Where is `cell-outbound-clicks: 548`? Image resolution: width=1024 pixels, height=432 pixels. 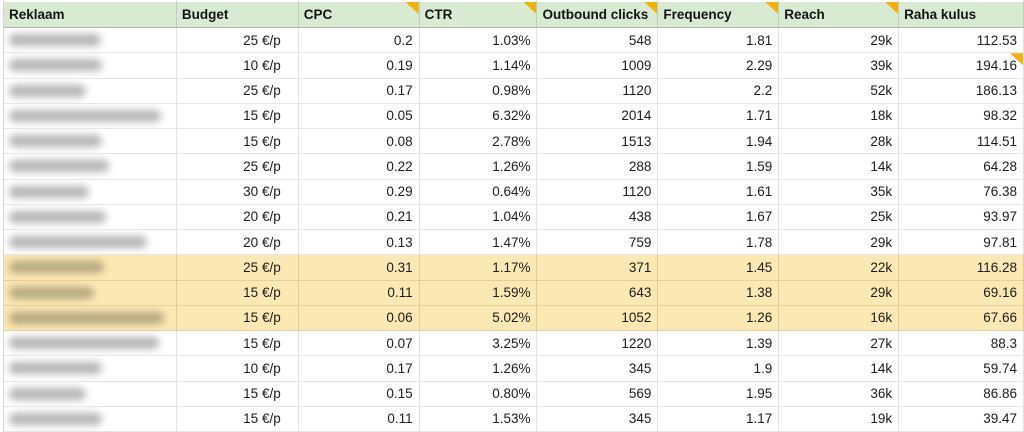
cell-outbound-clicks: 548 is located at coordinates (598, 41).